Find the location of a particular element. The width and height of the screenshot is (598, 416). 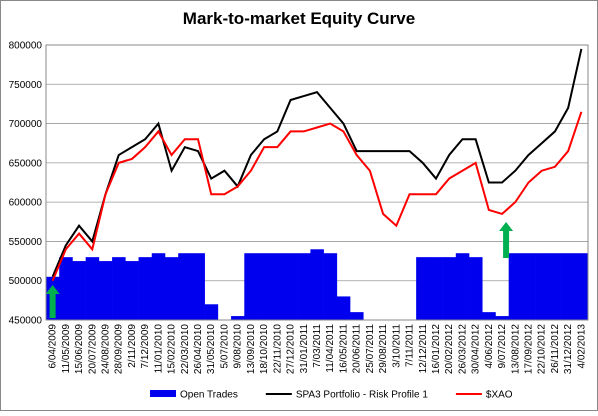

chart-title: Mark-to-market Equity Curve is located at coordinates (299, 18).